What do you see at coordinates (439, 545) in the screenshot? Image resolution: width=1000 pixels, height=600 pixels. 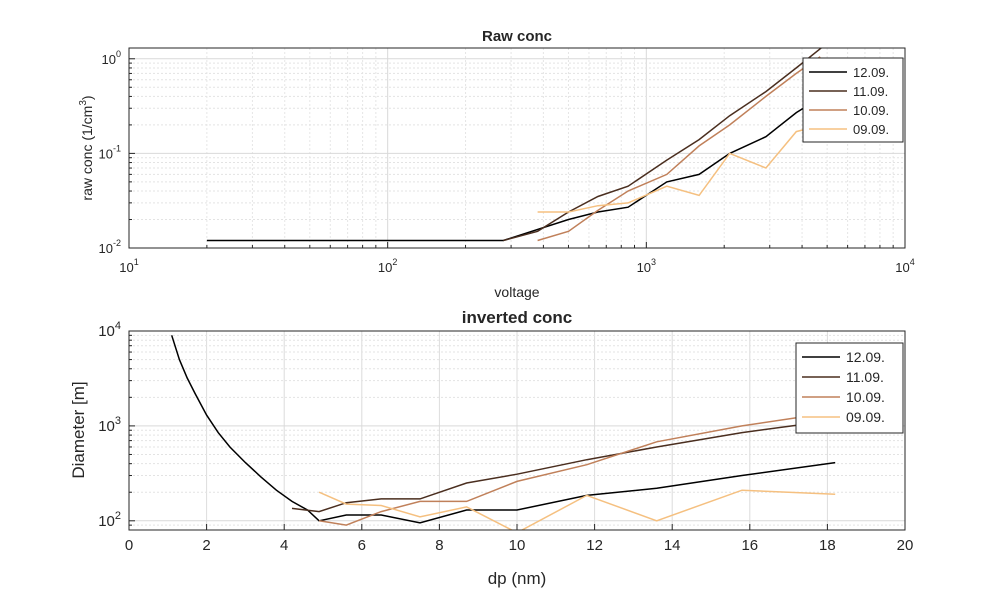 I see `x-tick-label: 8` at bounding box center [439, 545].